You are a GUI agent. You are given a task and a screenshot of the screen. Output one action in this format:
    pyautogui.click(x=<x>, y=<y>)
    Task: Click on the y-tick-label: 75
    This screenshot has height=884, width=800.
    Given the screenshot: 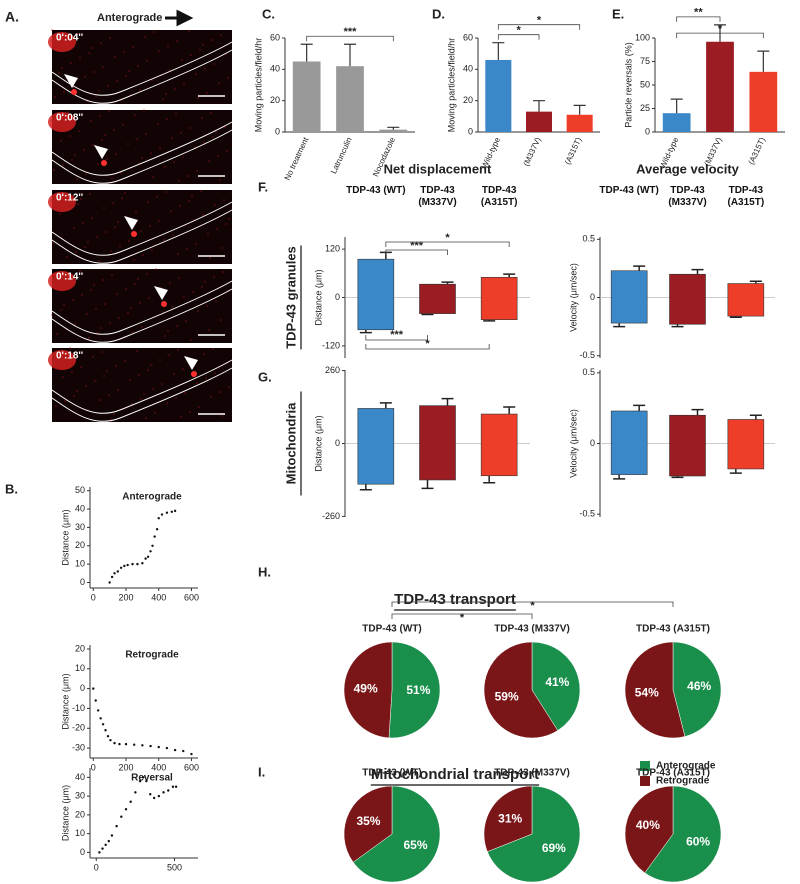 What is the action you would take?
    pyautogui.click(x=645, y=61)
    